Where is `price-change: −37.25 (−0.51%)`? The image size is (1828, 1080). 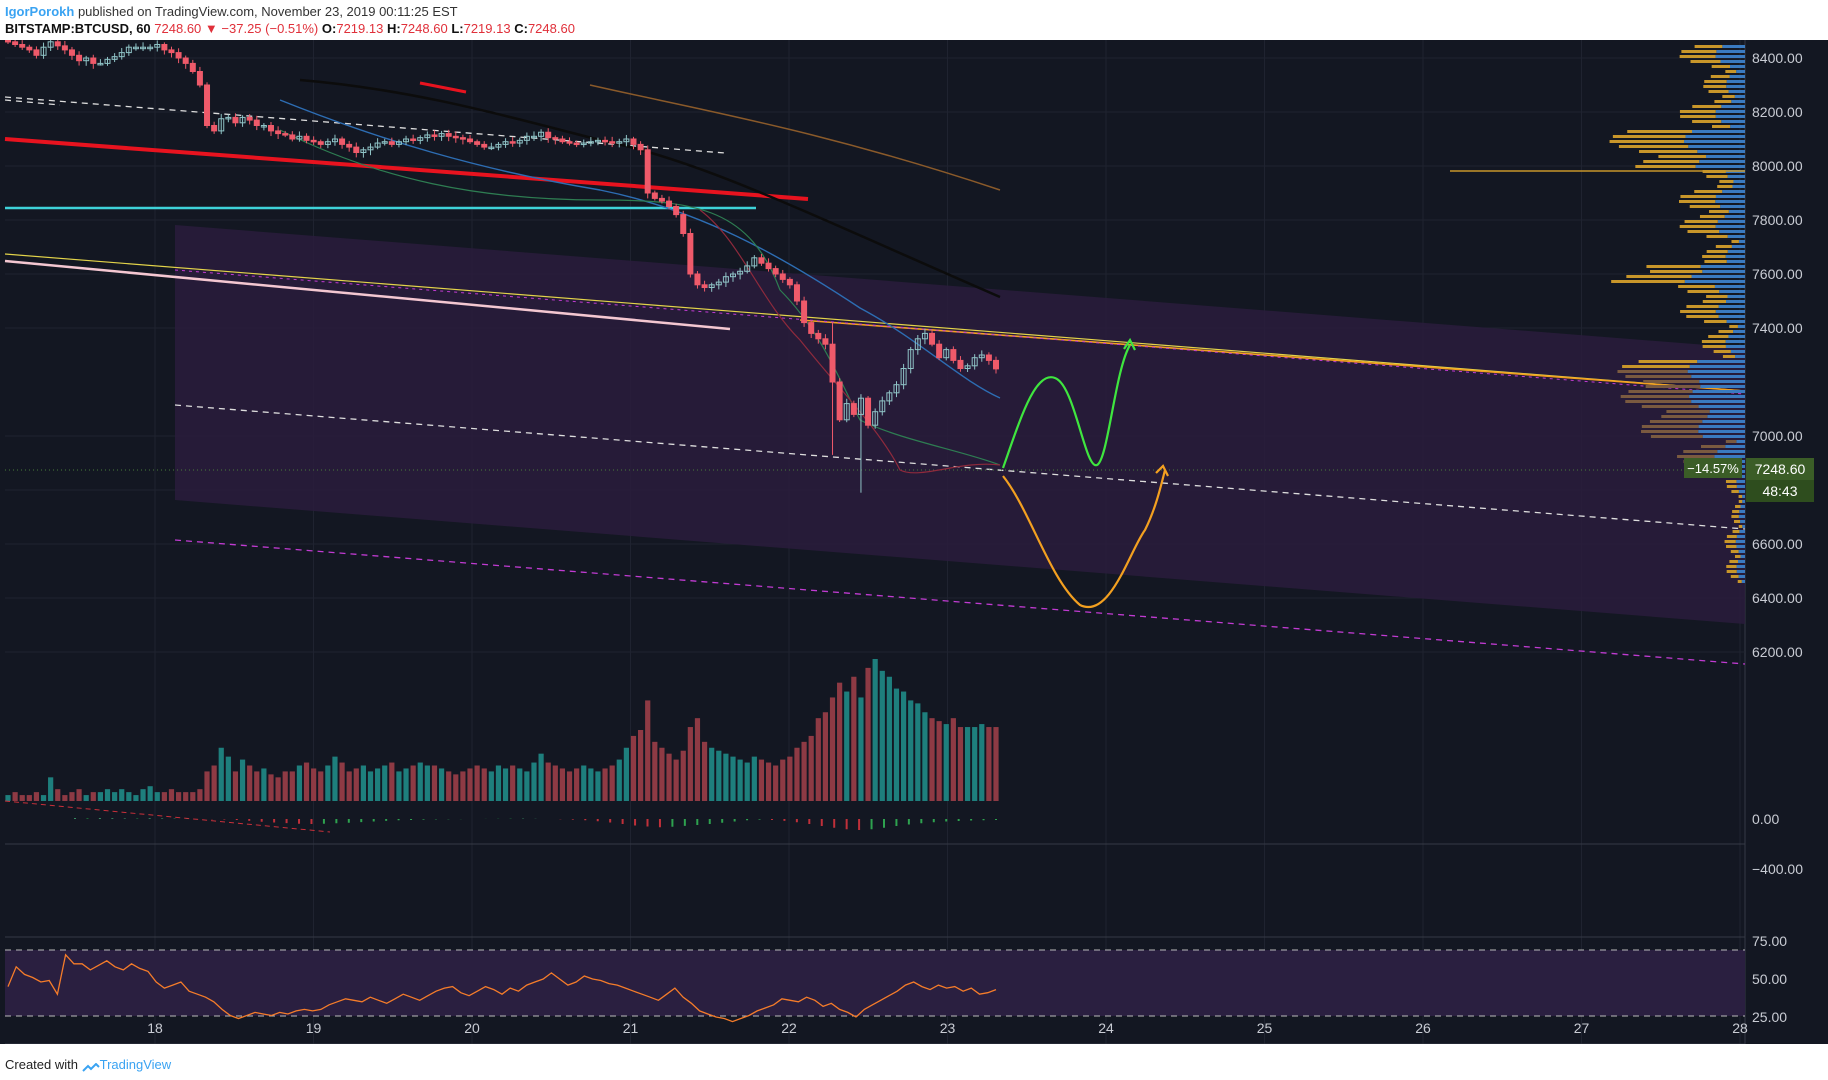
price-change: −37.25 (−0.51%) is located at coordinates (270, 28).